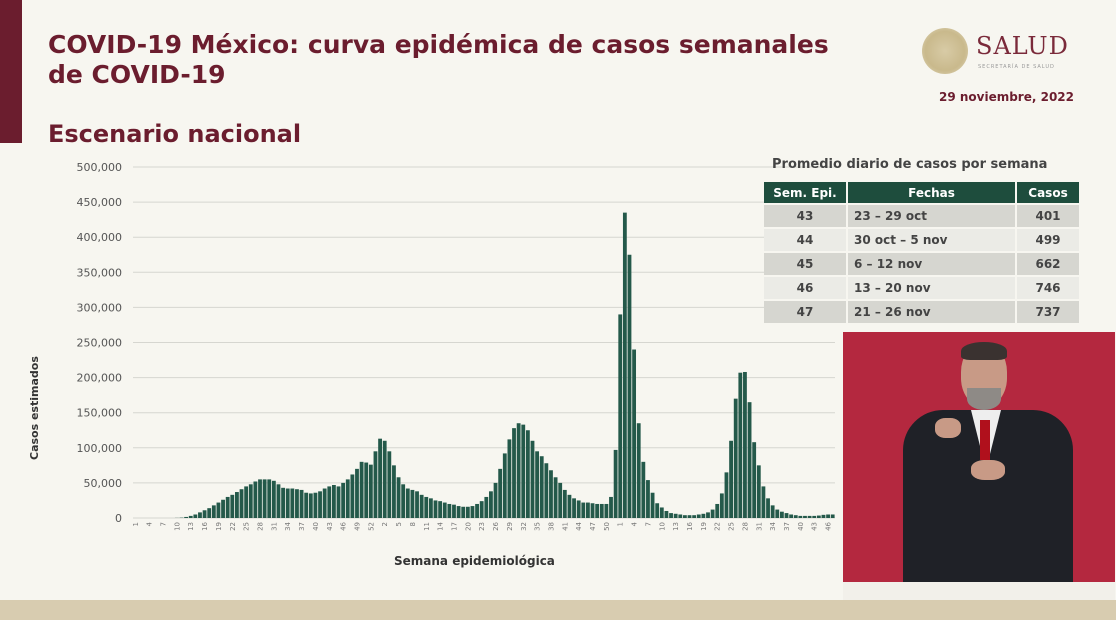 This screenshot has height=620, width=1116. What do you see at coordinates (985, 440) in the screenshot?
I see `interpreter-tie` at bounding box center [985, 440].